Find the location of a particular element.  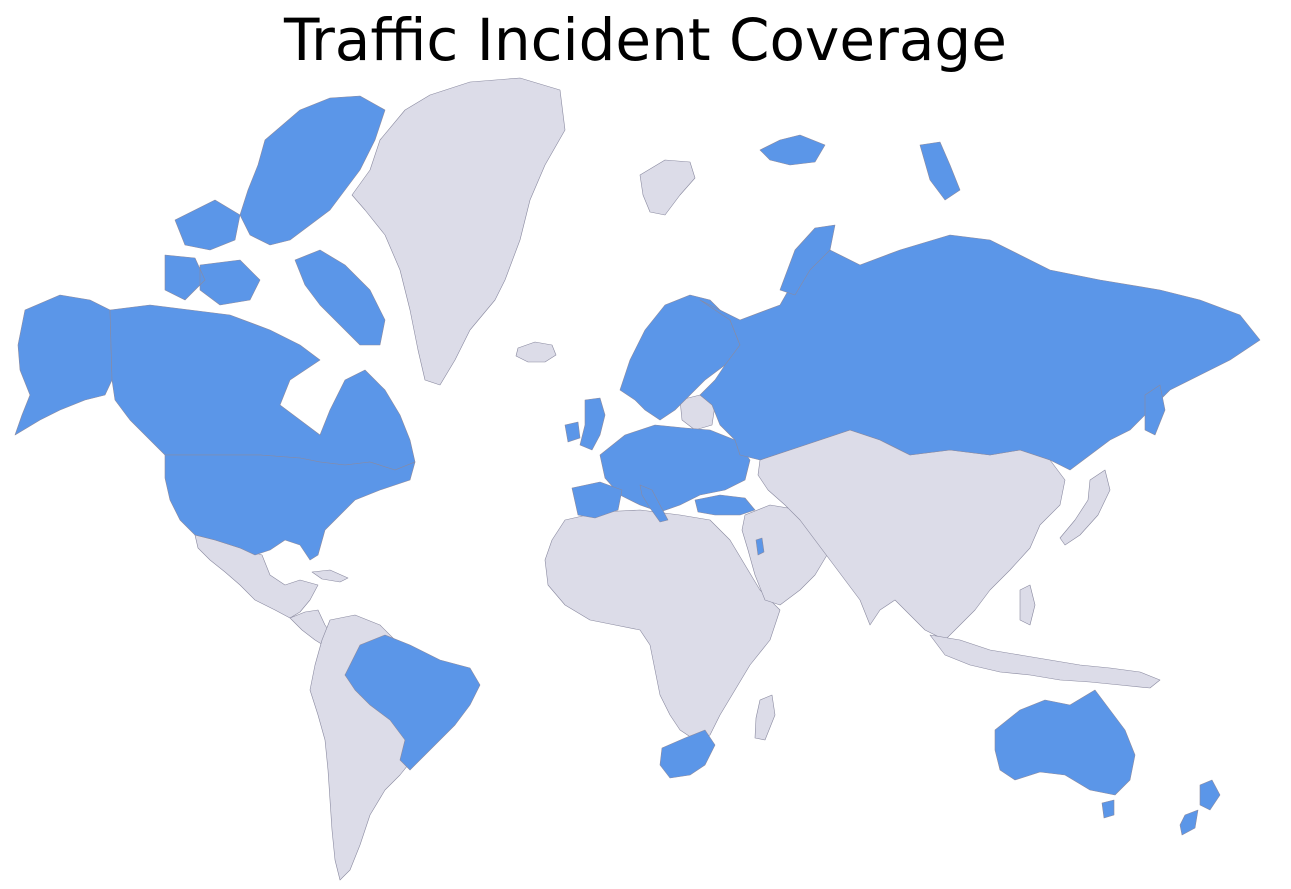

map-title: Traffic Incident Coverage is located at coordinates (645, 40).